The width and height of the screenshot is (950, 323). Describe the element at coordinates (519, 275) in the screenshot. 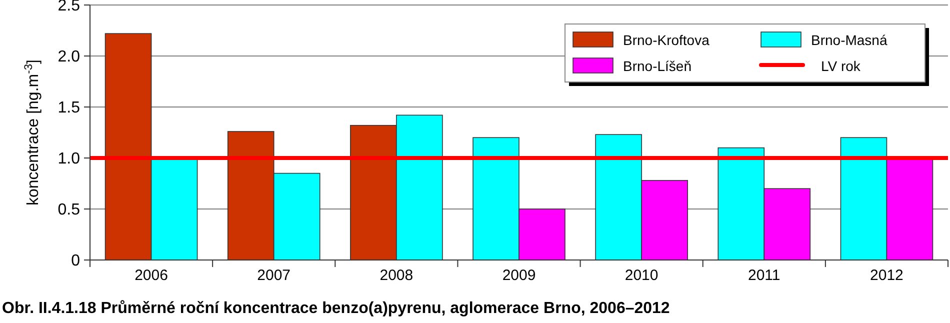

I see `x-tick-label: 2009` at that location.